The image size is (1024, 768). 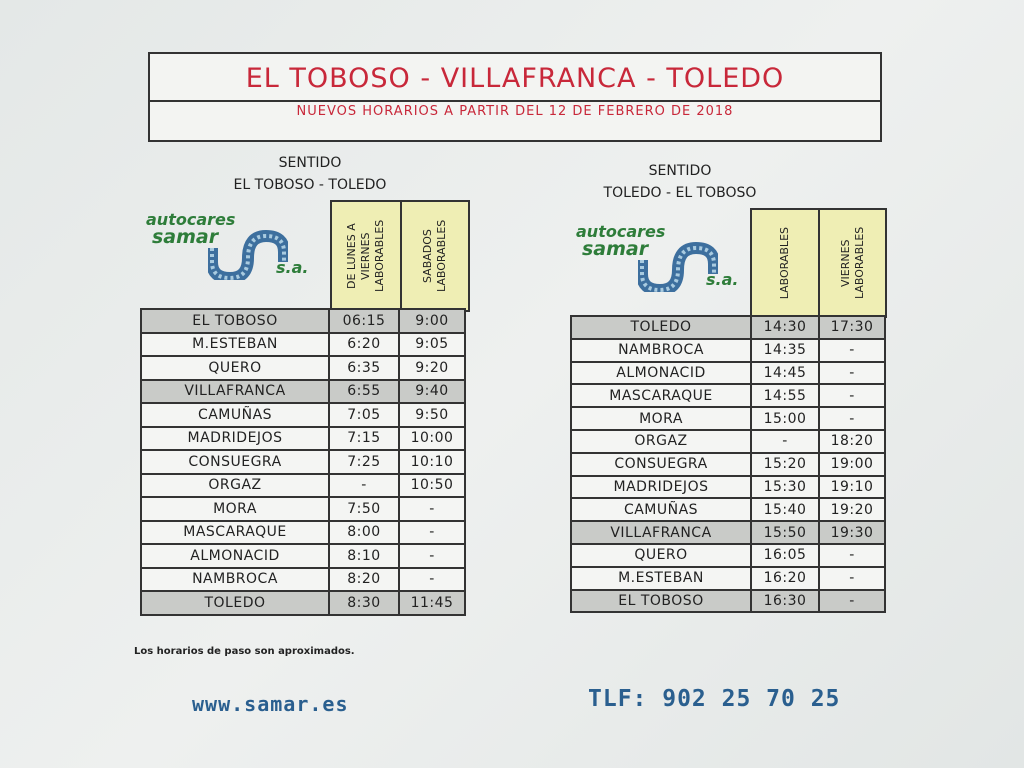 I want to click on stop-name: ORGAZ, so click(x=235, y=485).